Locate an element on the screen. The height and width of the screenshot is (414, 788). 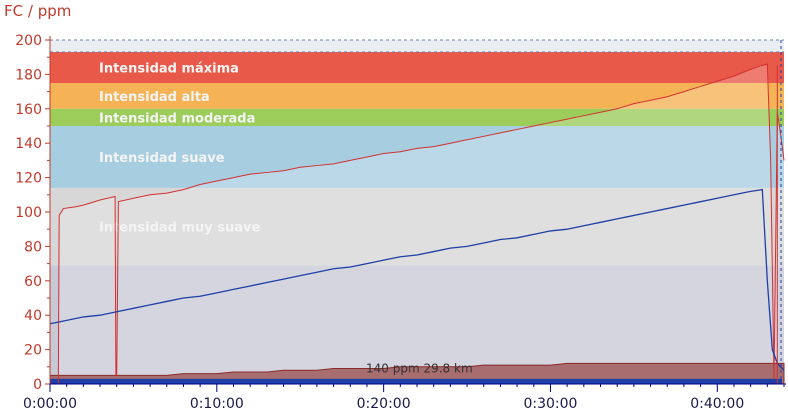
x-tick-label-0: 0:00:00 is located at coordinates (50, 404).